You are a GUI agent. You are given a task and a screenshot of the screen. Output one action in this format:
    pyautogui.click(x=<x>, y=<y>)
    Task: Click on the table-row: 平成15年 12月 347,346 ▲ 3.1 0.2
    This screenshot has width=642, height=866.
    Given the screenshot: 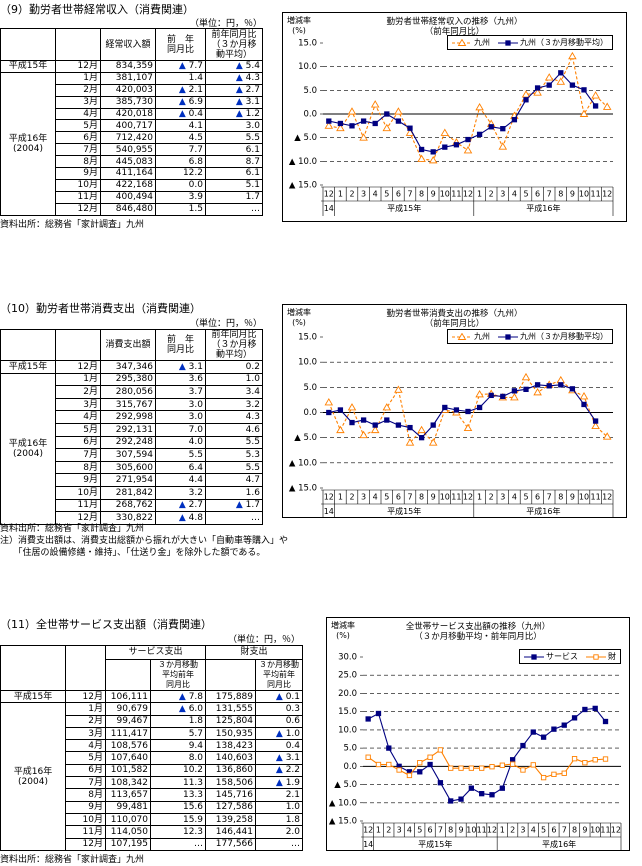 What is the action you would take?
    pyautogui.click(x=131, y=367)
    